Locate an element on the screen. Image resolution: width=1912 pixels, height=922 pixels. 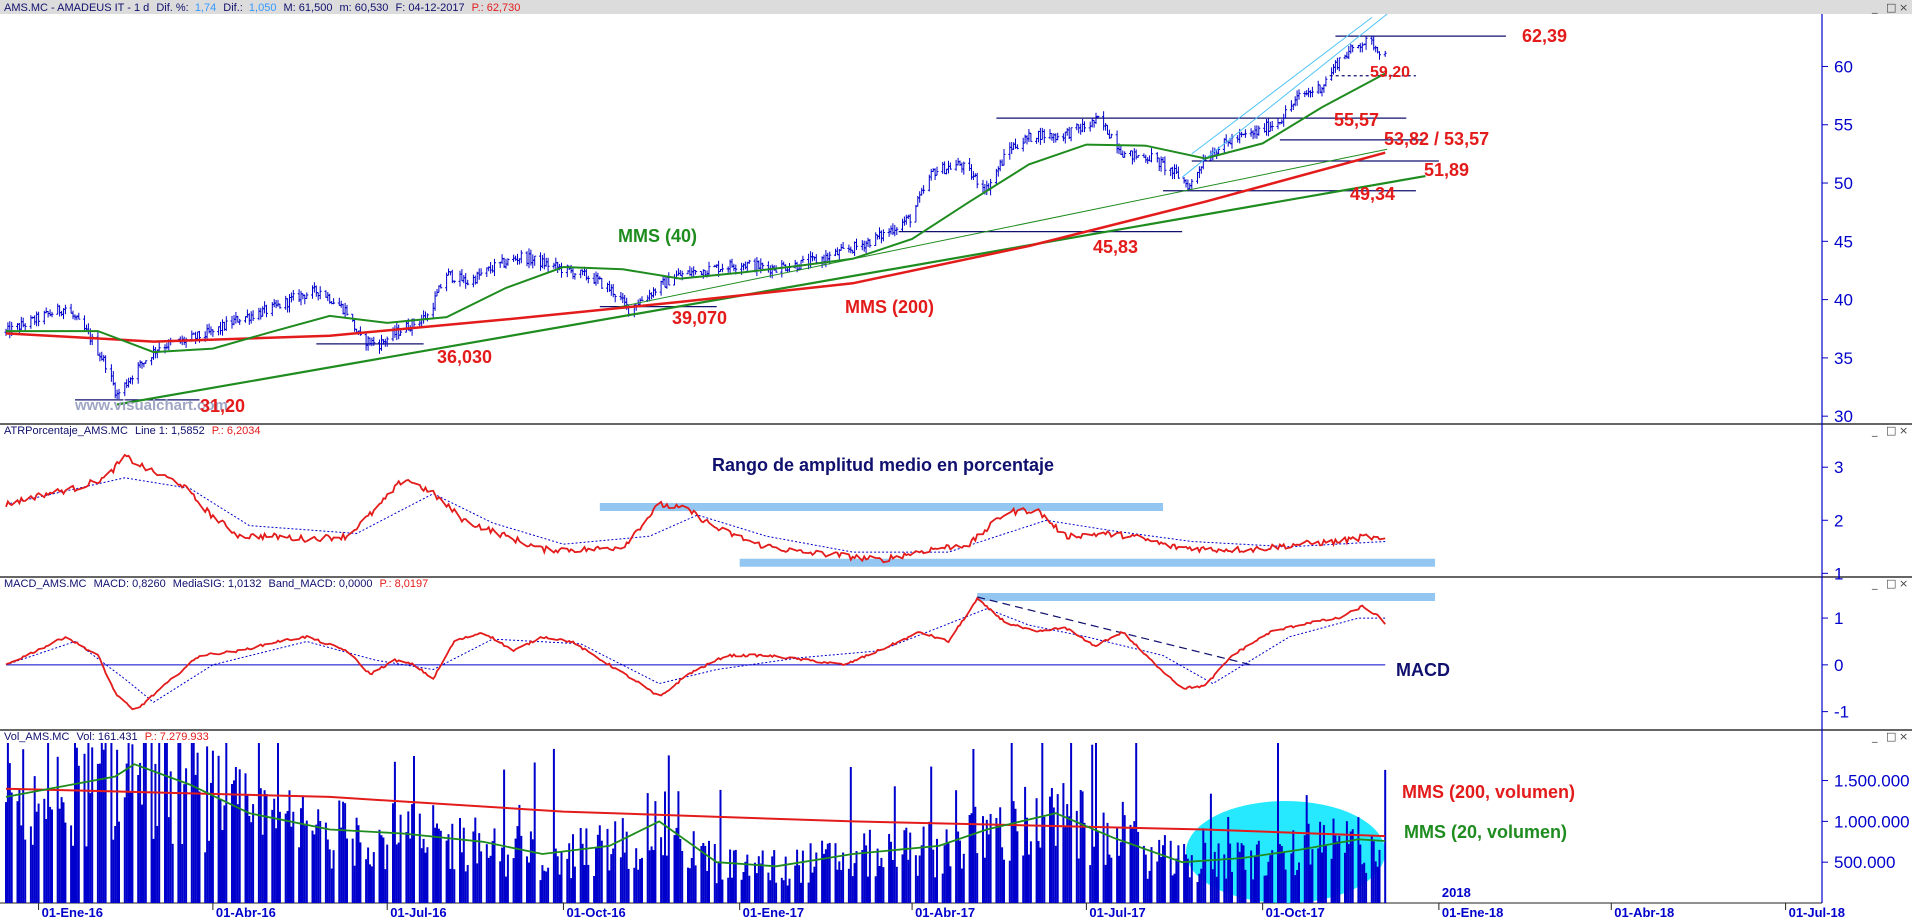
volume-maximize-button: □ is located at coordinates (1891, 736).